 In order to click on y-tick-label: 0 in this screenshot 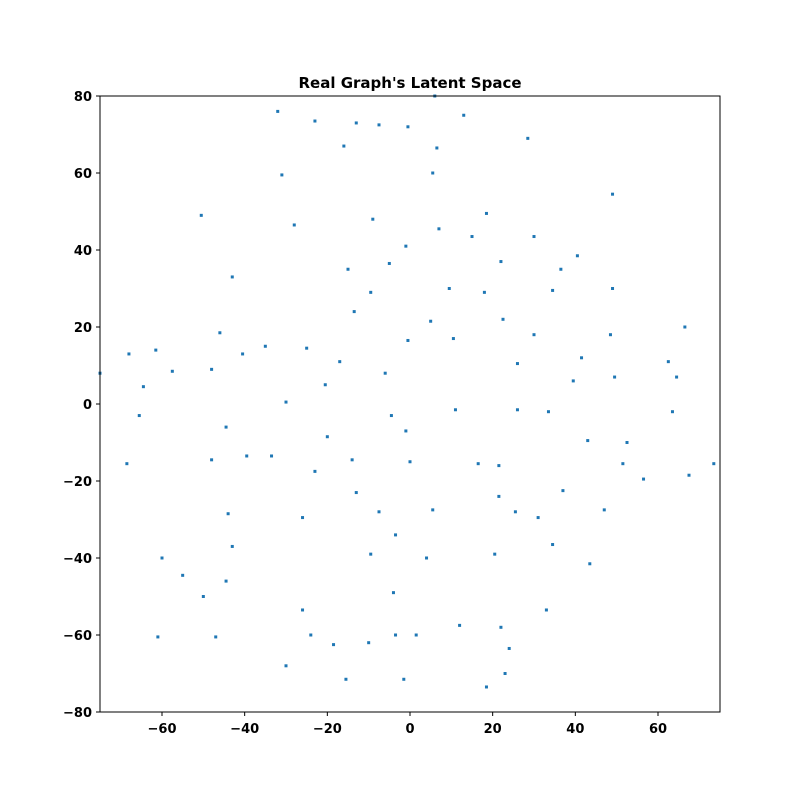, I will do `click(87, 405)`.